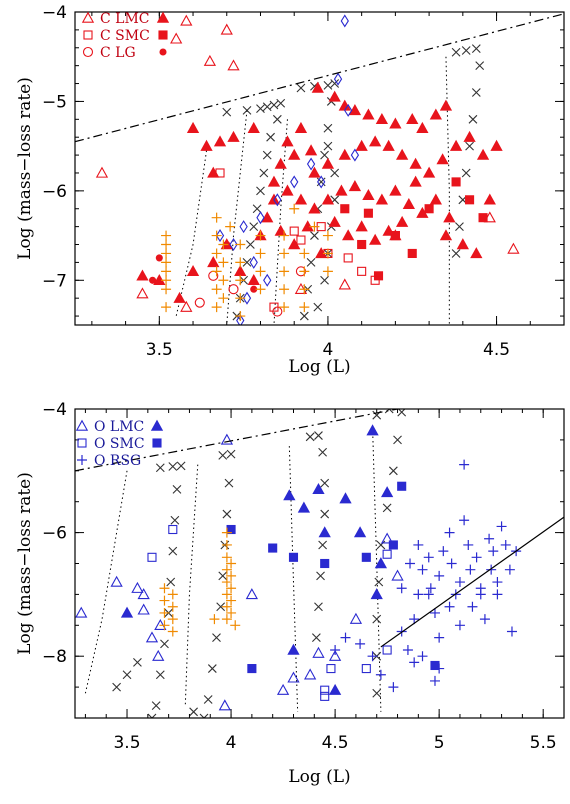 The width and height of the screenshot is (570, 804). I want to click on legend-label: O SMC, so click(119, 444).